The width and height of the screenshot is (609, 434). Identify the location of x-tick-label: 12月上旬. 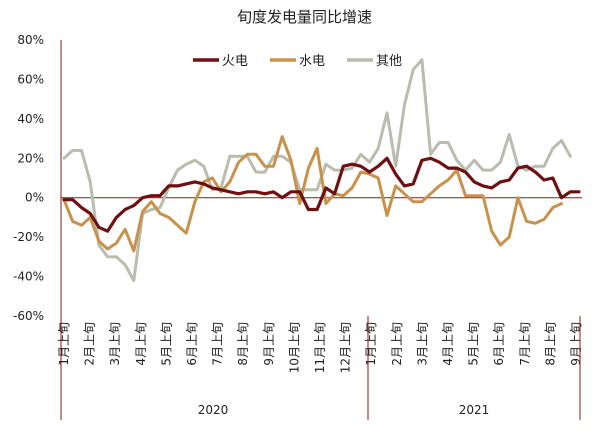
(346, 347).